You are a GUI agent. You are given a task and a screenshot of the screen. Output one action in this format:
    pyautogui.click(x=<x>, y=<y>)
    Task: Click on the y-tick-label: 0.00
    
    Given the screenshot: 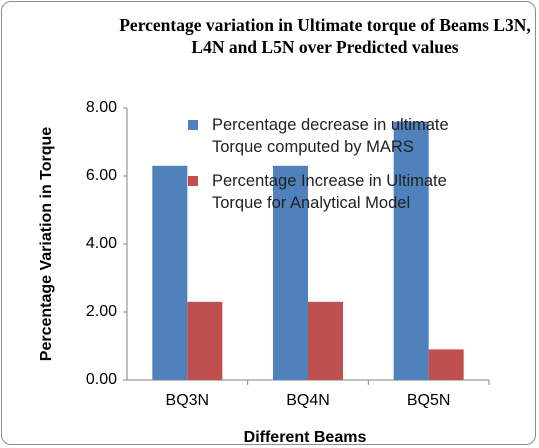 What is the action you would take?
    pyautogui.click(x=101, y=379)
    